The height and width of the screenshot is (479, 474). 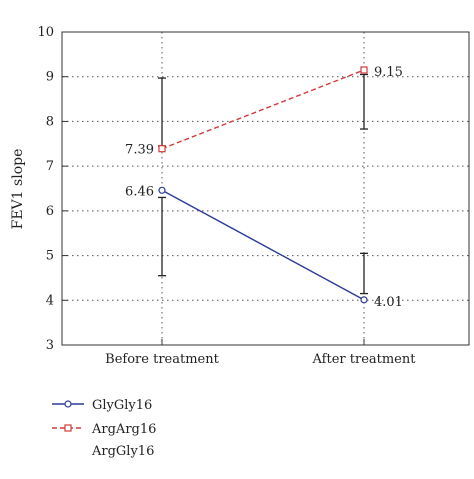 What do you see at coordinates (263, 109) in the screenshot?
I see `series-line-argarg16` at bounding box center [263, 109].